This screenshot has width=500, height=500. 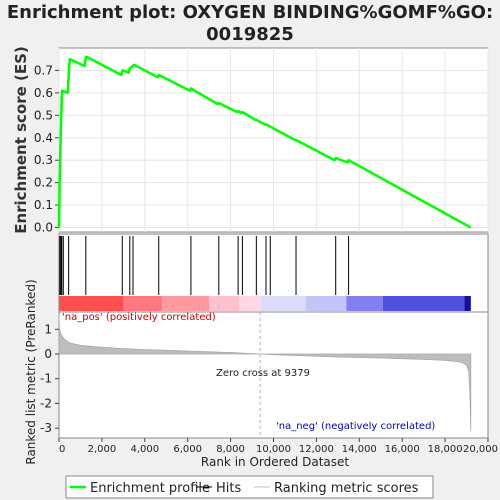 What do you see at coordinates (139, 317) in the screenshot?
I see `pos-correlated-label: 'na_pos' (positively correlated)` at bounding box center [139, 317].